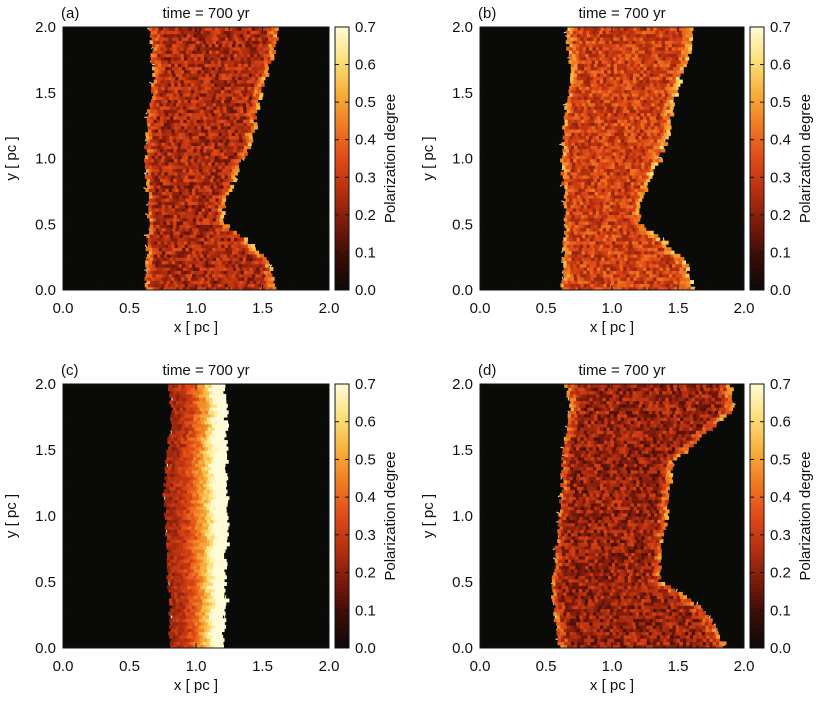  Describe the element at coordinates (487, 13) in the screenshot. I see `panel-label: (b)` at that location.